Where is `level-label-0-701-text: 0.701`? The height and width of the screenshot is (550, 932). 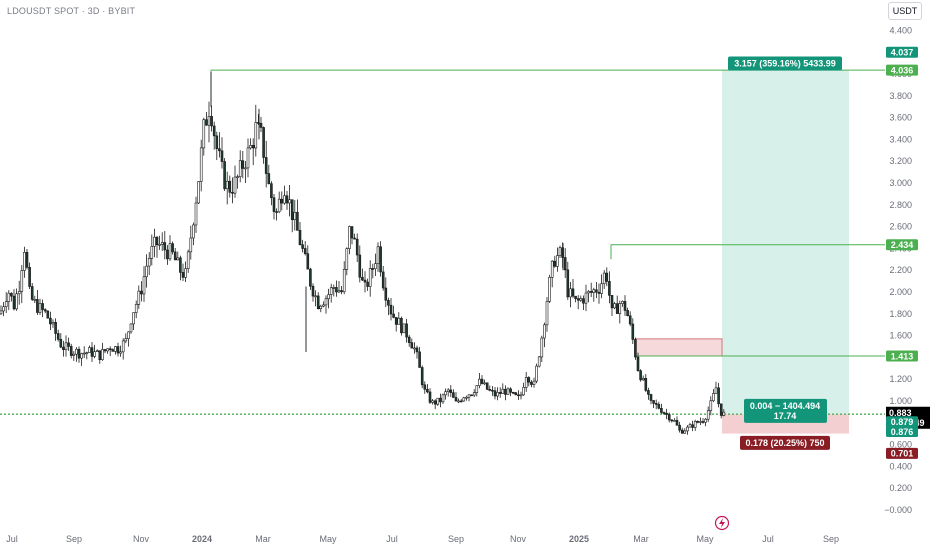 level-label-0-701-text: 0.701 is located at coordinates (902, 454).